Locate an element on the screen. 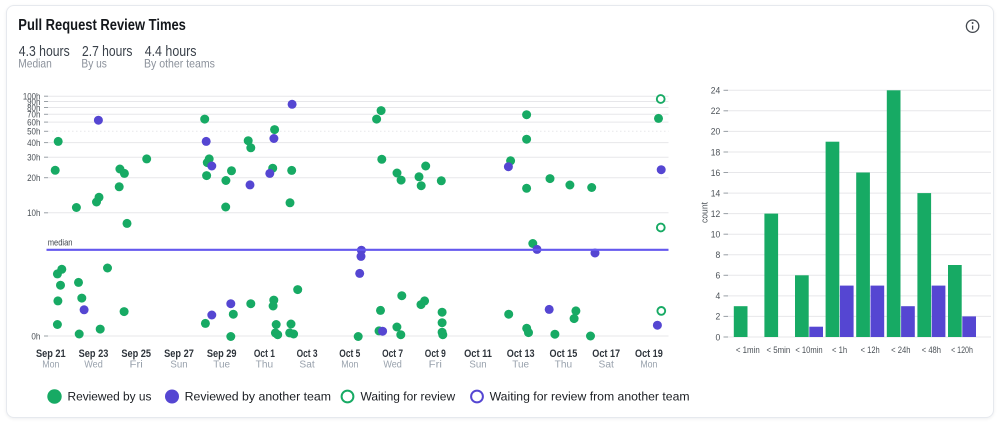 This screenshot has width=1000, height=425. svg-text: < 12h is located at coordinates (870, 350).